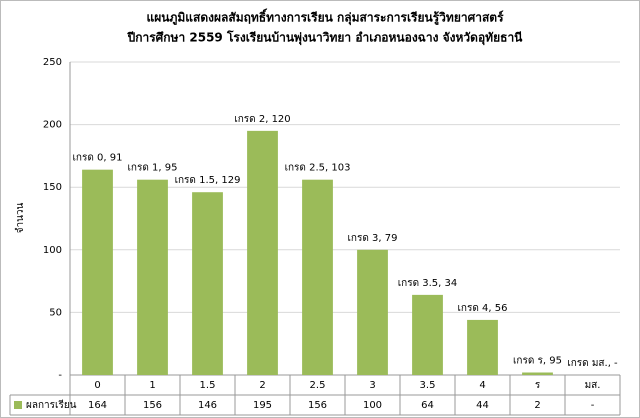 The height and width of the screenshot is (418, 640). I want to click on table-value: 164, so click(97, 405).